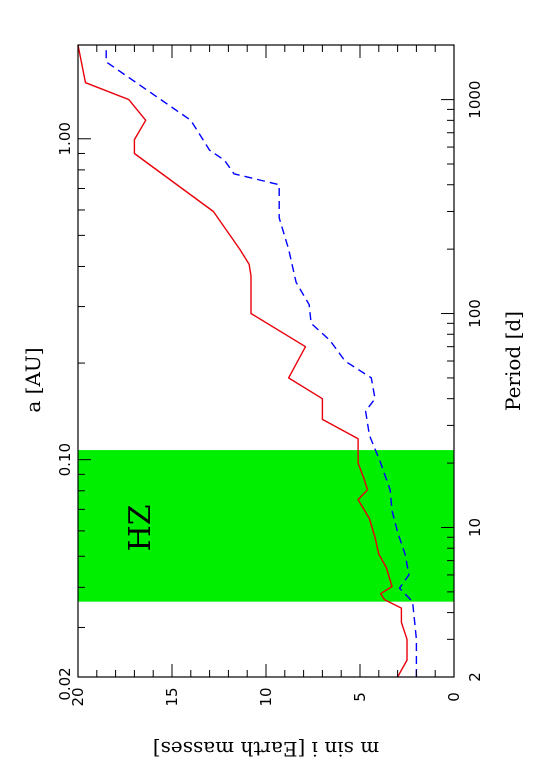 The image size is (542, 782). What do you see at coordinates (140, 527) in the screenshot?
I see `hz-label: HZ` at bounding box center [140, 527].